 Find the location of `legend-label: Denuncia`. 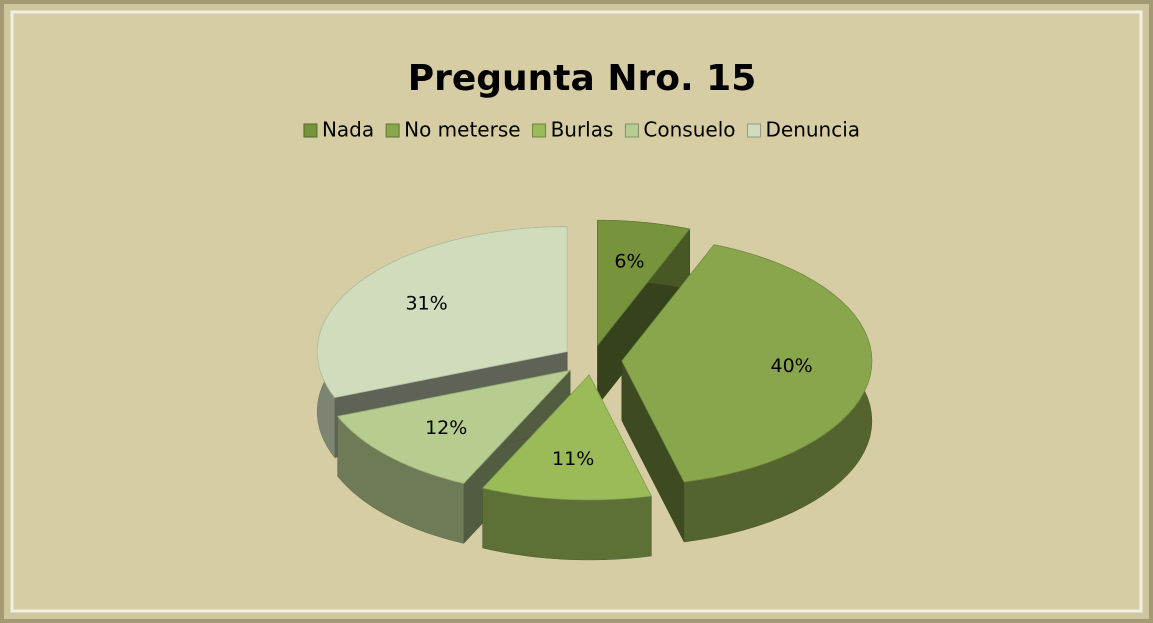

legend-label: Denuncia is located at coordinates (813, 130).